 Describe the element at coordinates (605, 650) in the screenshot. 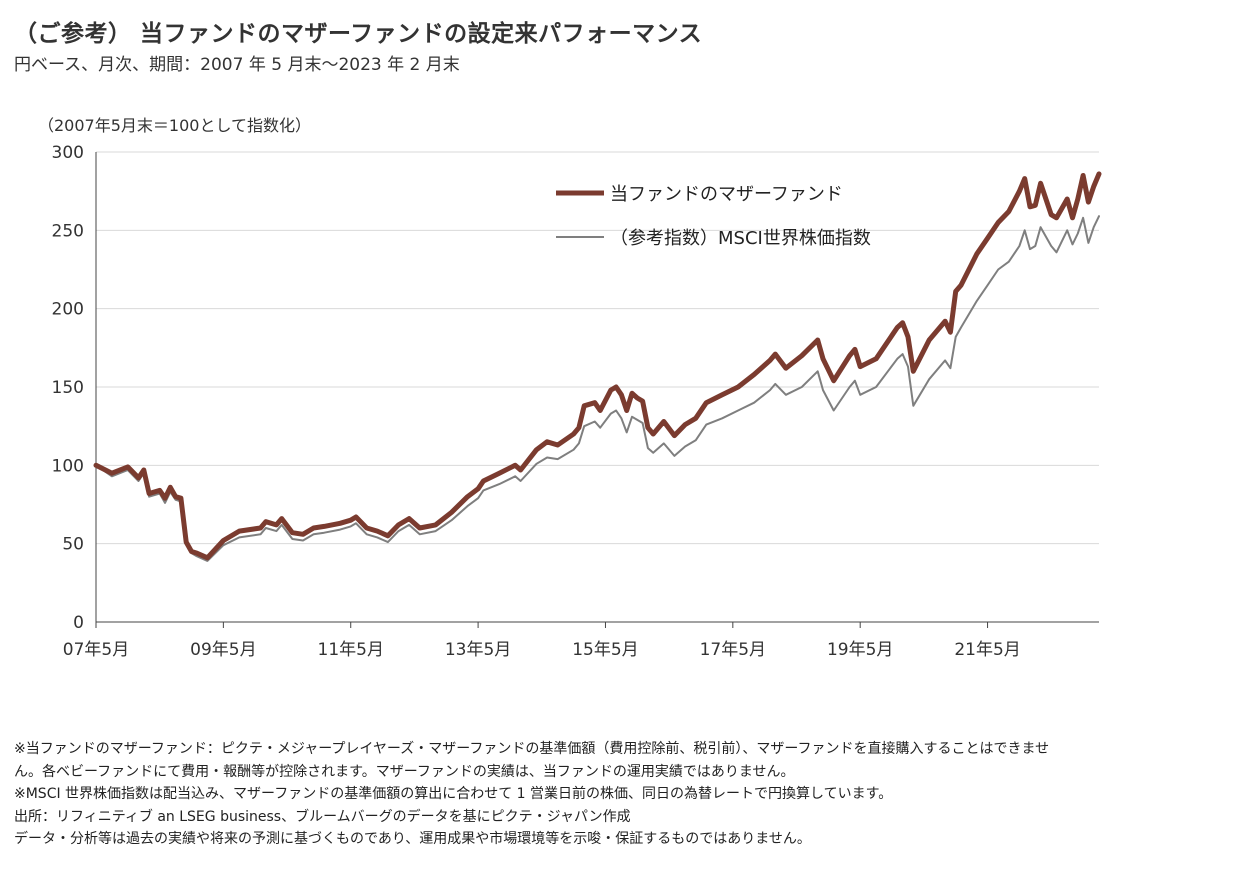

I see `x-tick-label: 15年5月` at that location.